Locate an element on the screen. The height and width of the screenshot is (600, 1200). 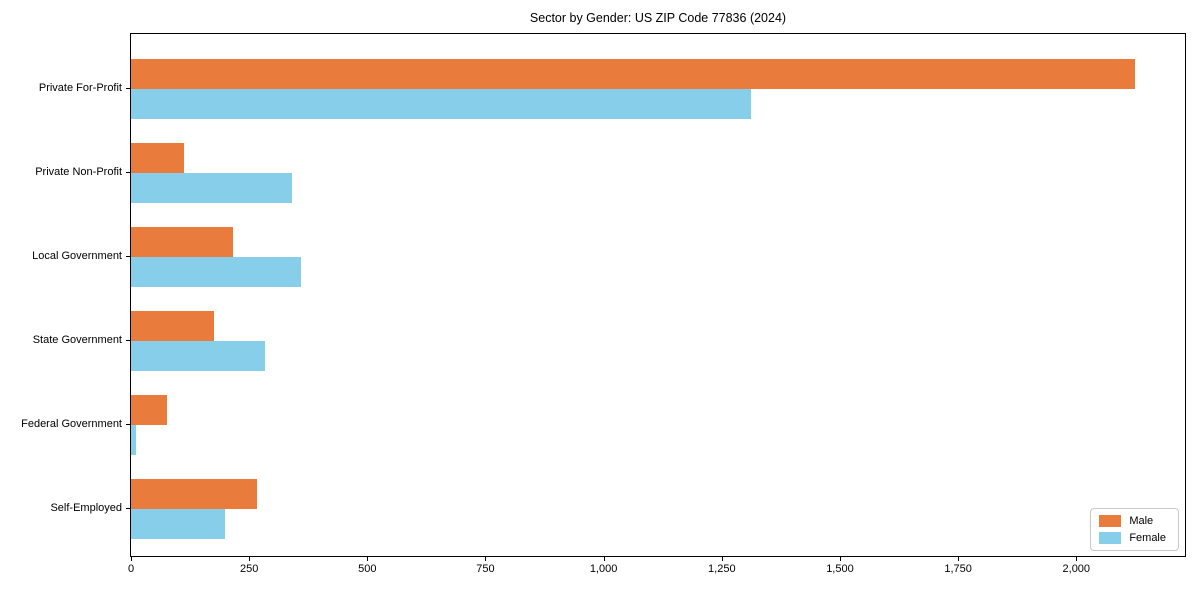
legend-swatch-male is located at coordinates (1110, 521).